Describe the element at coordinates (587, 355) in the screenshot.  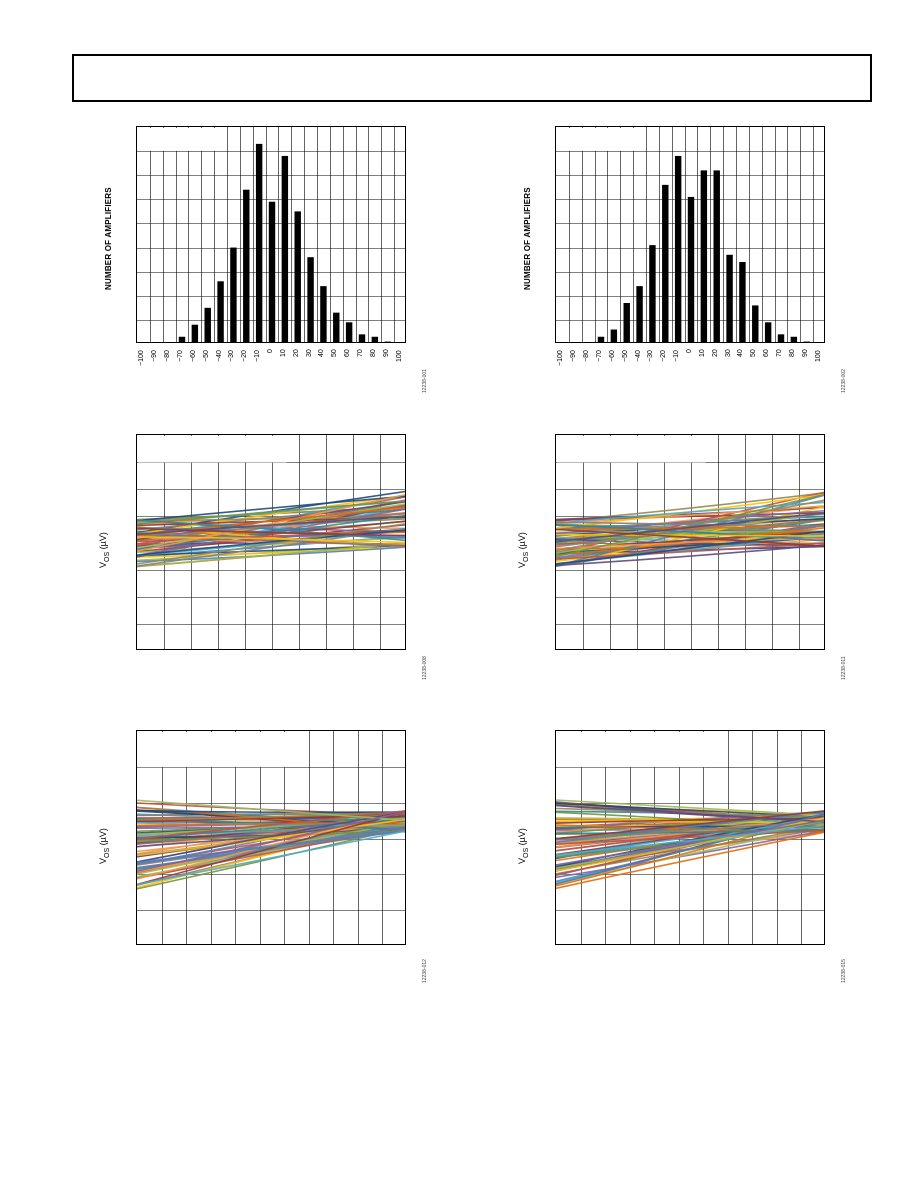
I see `x-tick-label: −80` at that location.